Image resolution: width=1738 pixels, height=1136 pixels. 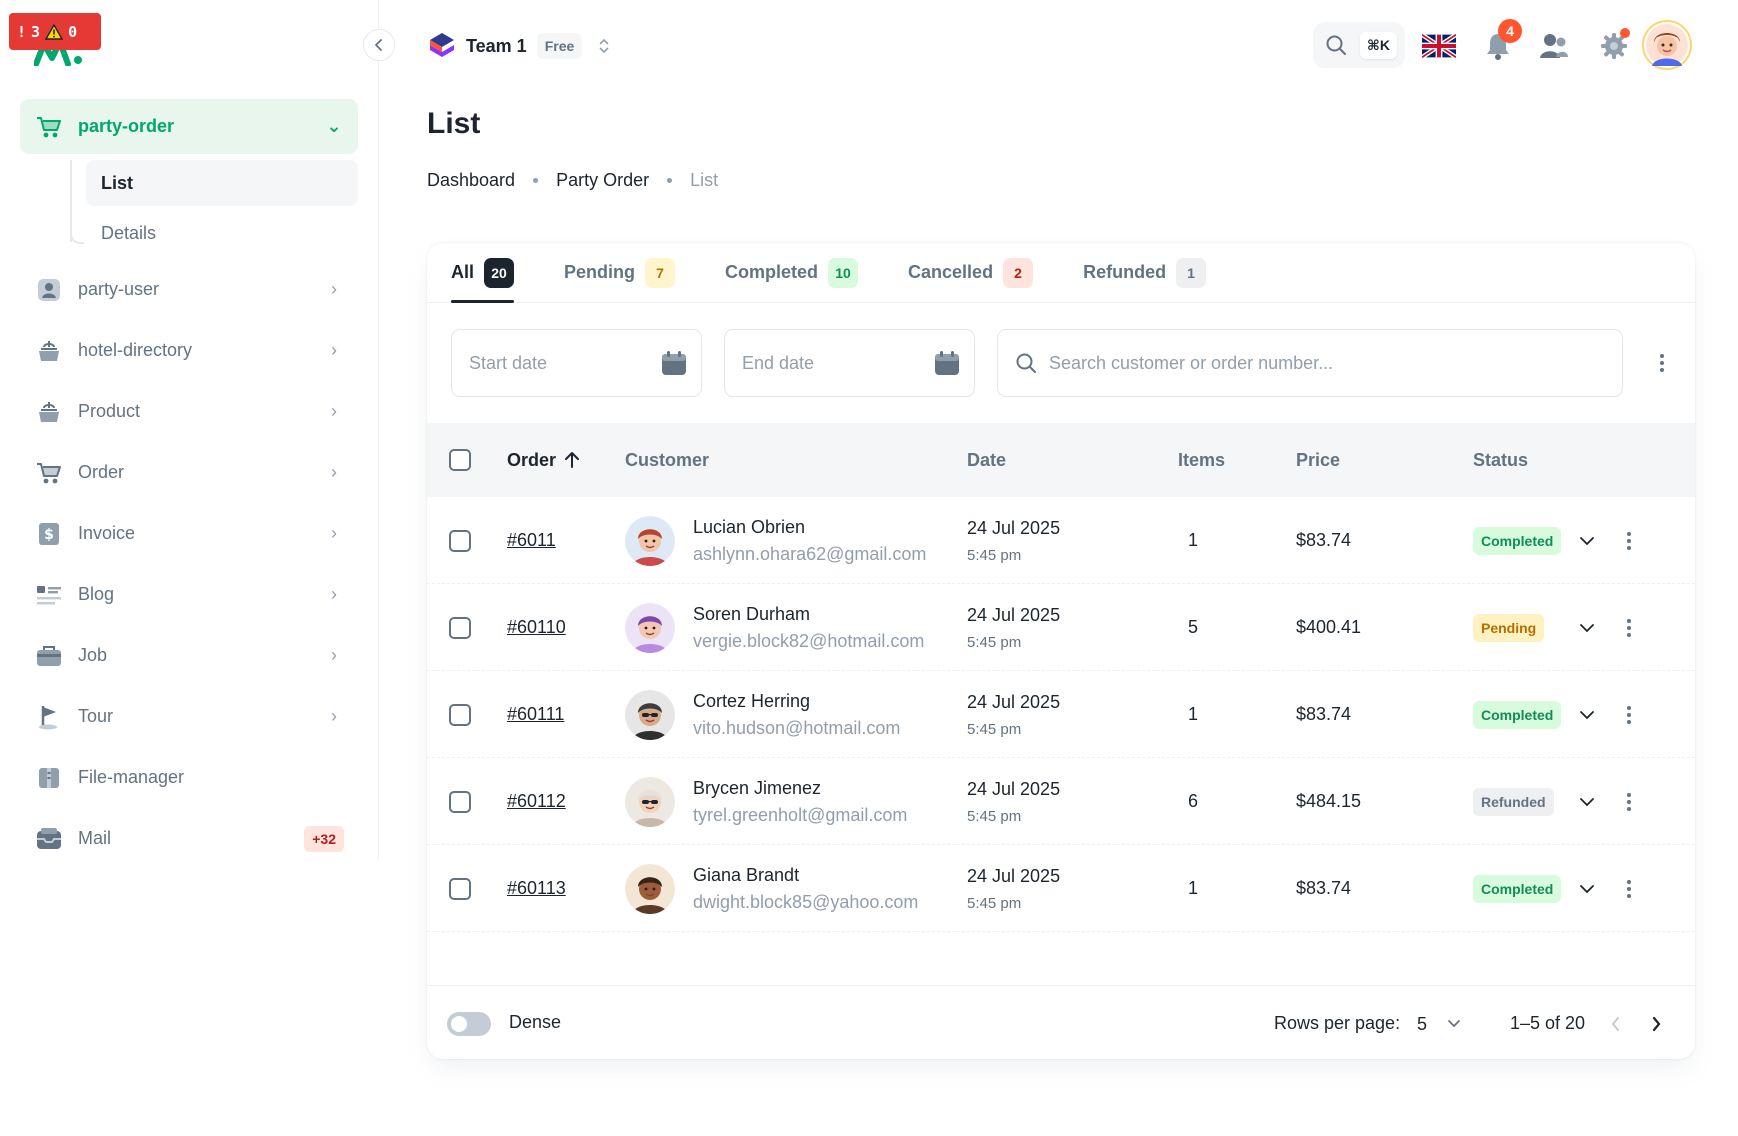 What do you see at coordinates (519, 46) in the screenshot?
I see `team-switcher: Team 1 Free` at bounding box center [519, 46].